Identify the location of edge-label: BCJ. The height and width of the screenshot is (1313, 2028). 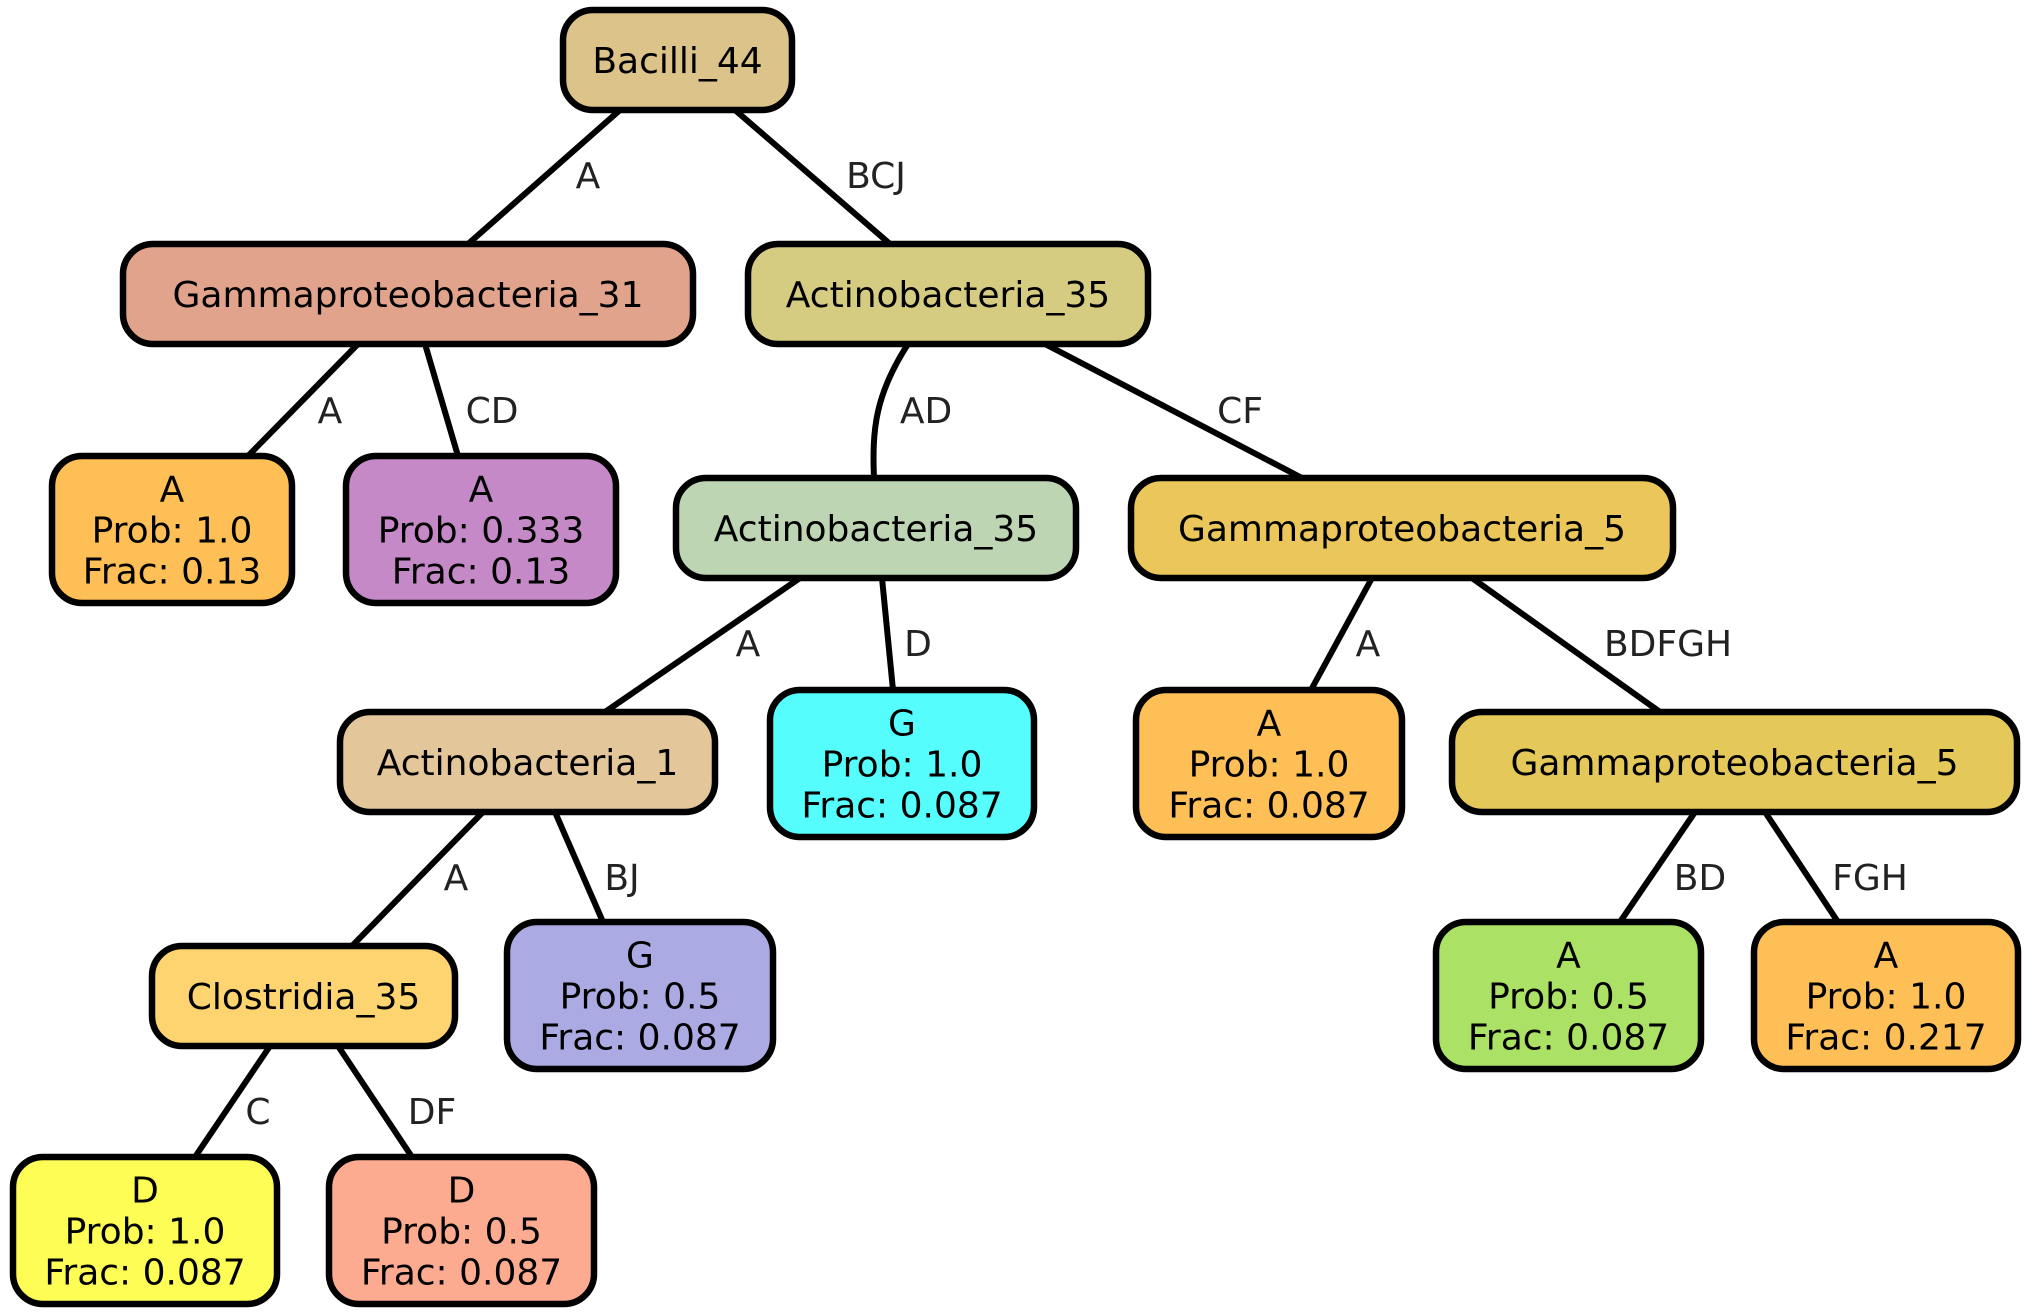
(876, 176).